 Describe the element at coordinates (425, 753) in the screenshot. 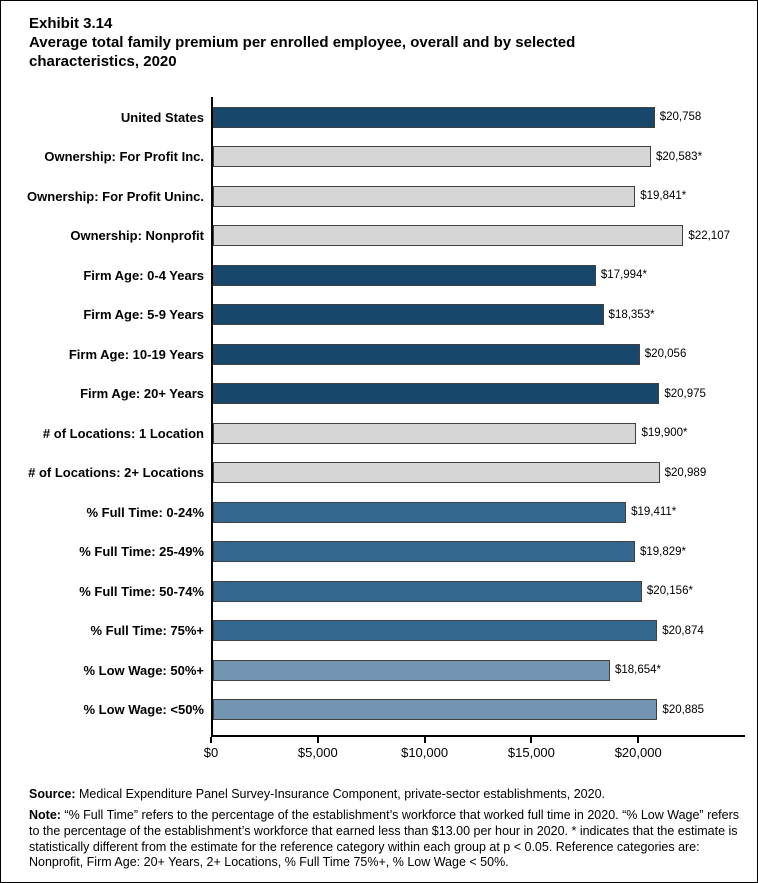

I see `x-axis-tick-label: $10,000` at that location.